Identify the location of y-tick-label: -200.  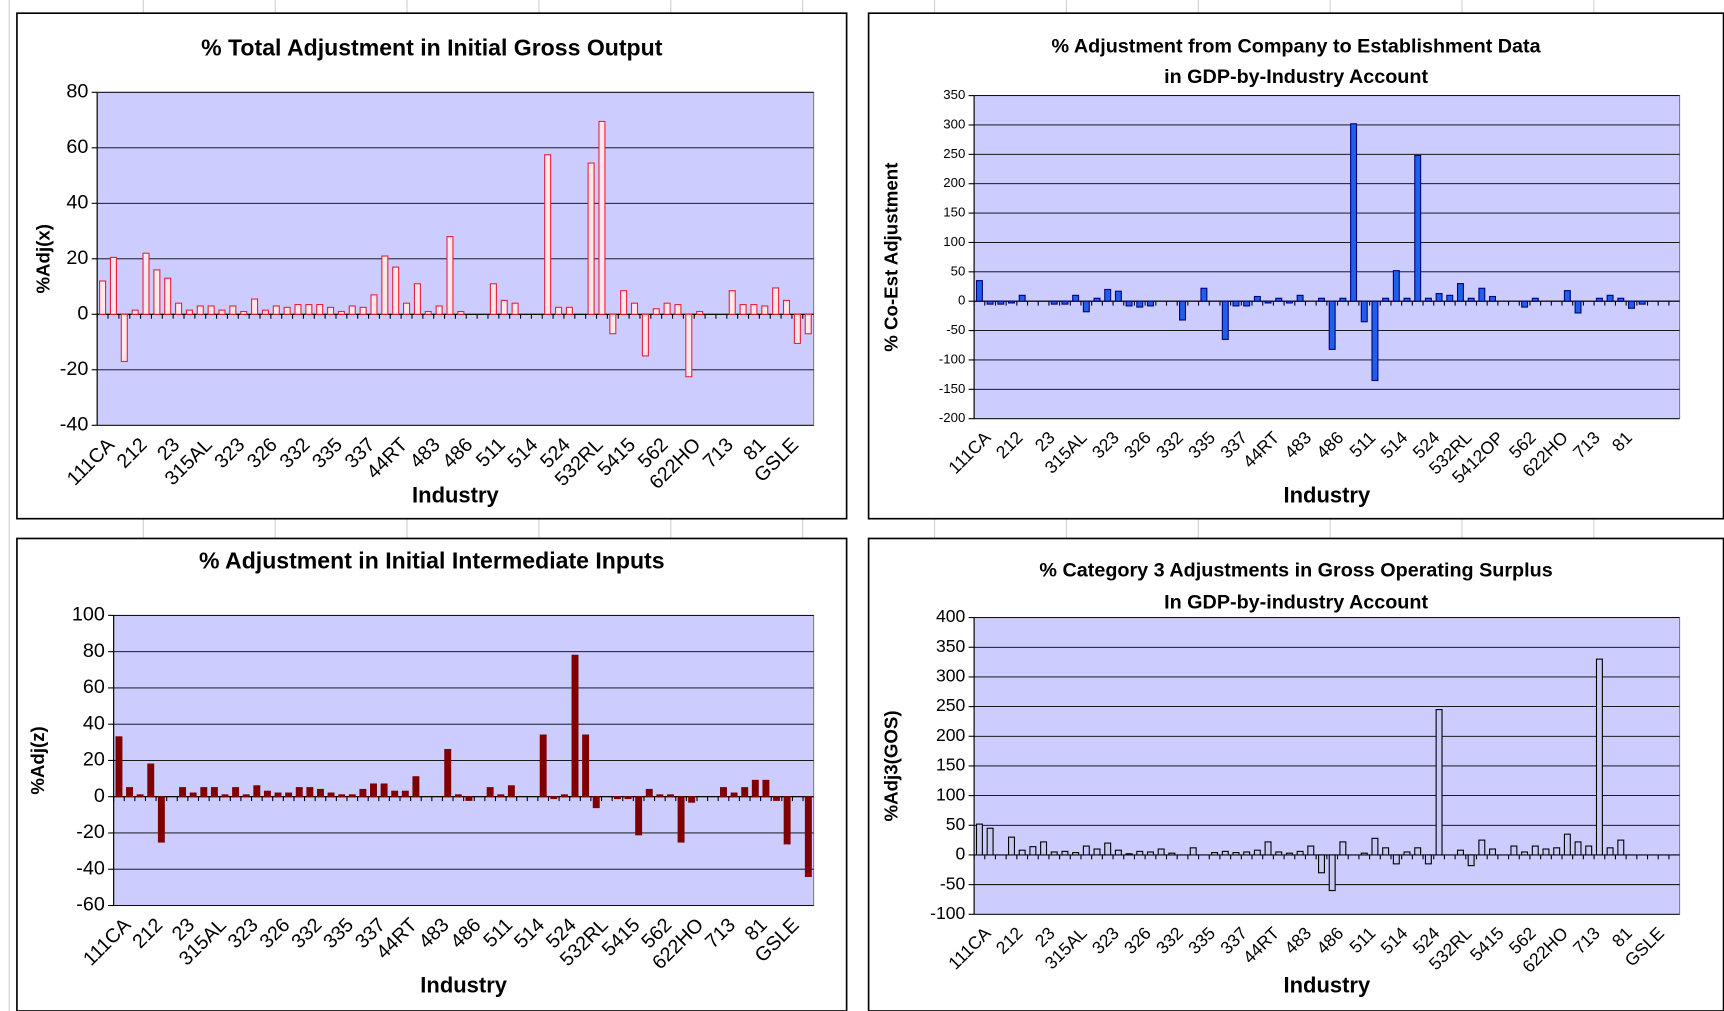
(952, 417).